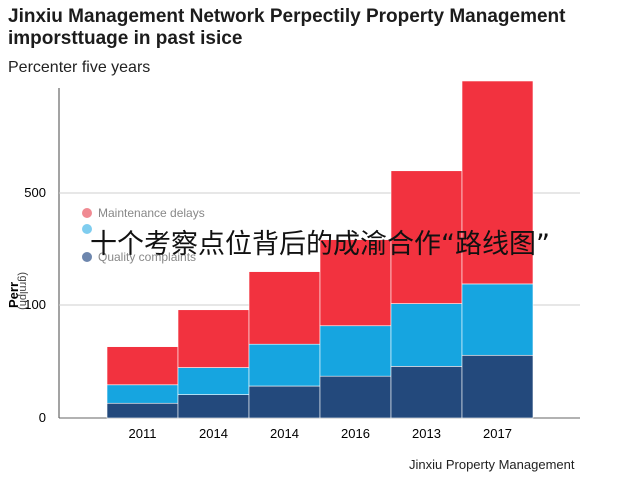  I want to click on x-tick-label: 2013, so click(426, 433).